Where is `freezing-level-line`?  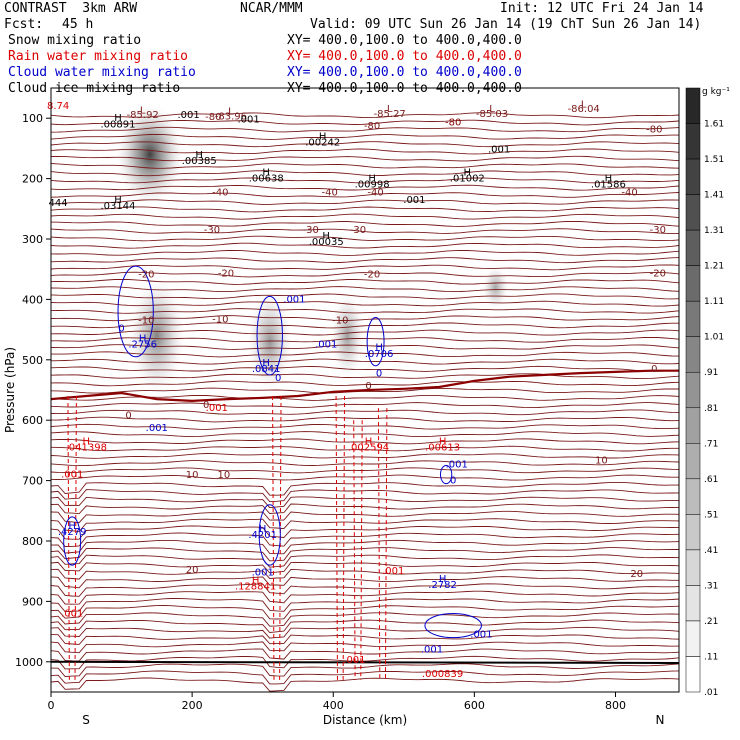 freezing-level-line is located at coordinates (365, 386).